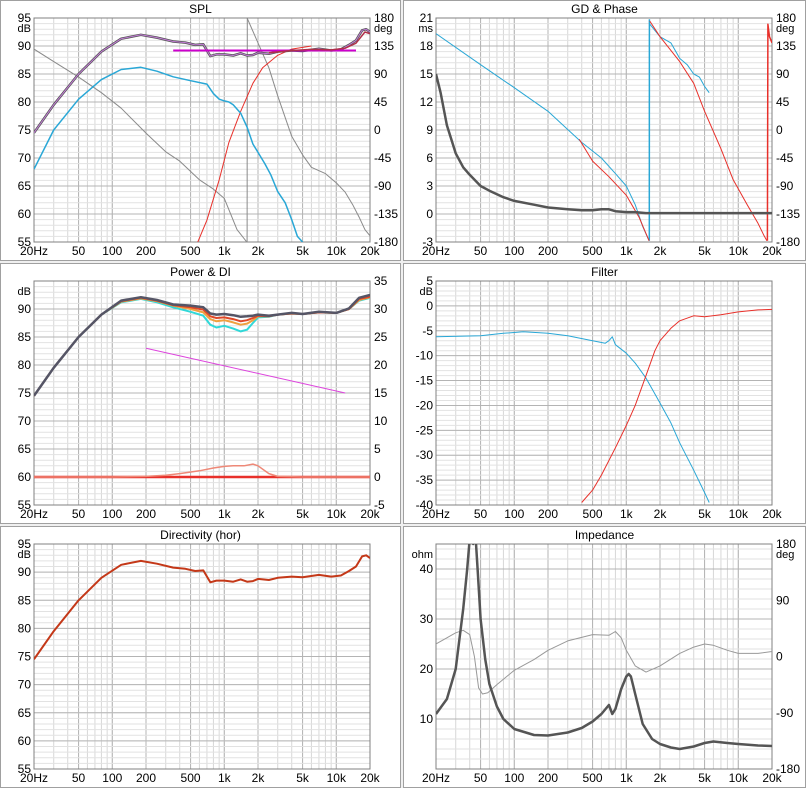 Image resolution: width=806 pixels, height=788 pixels. What do you see at coordinates (429, 281) in the screenshot?
I see `y-tick-label: 5` at bounding box center [429, 281].